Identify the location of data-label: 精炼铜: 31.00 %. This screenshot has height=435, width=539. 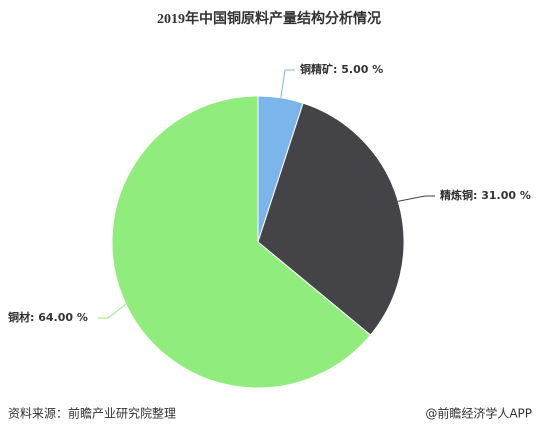
(485, 195).